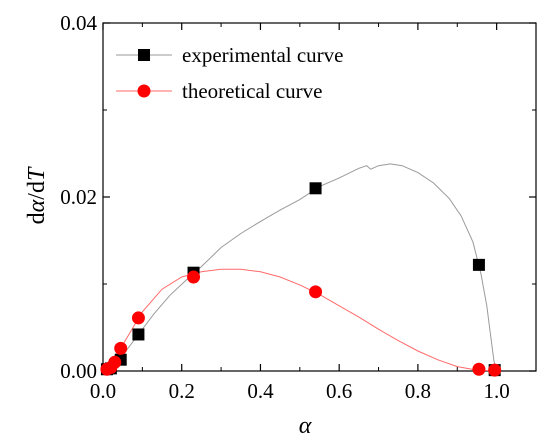 The image size is (550, 443). I want to click on legend-marker-experimental, so click(144, 55).